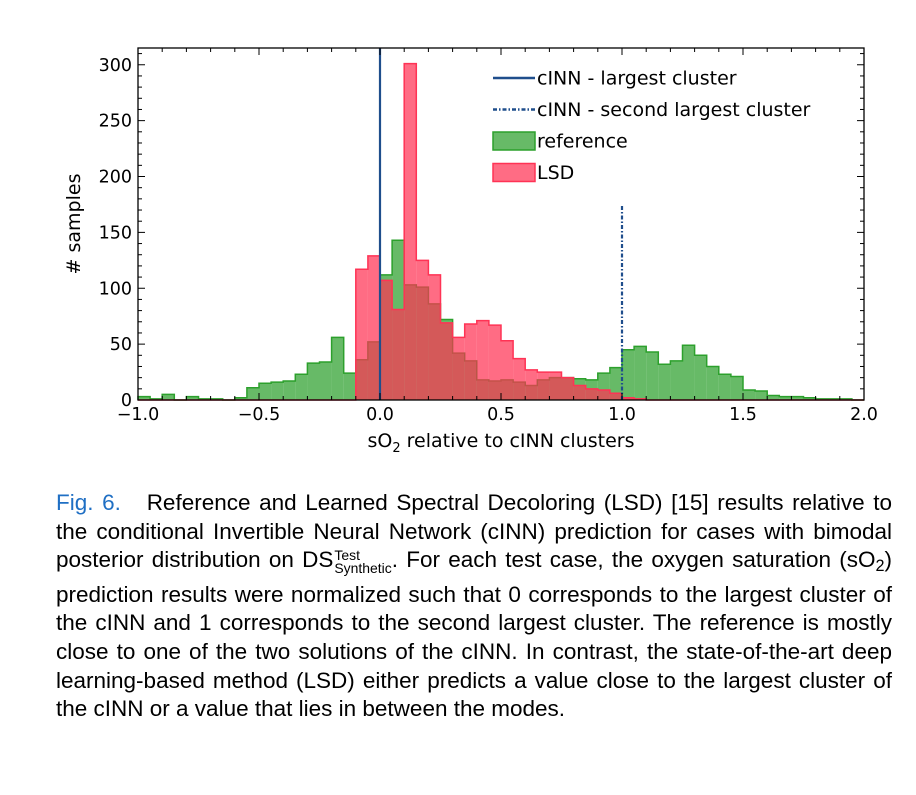 The height and width of the screenshot is (795, 916). I want to click on y-tick-label: 0, so click(126, 401).